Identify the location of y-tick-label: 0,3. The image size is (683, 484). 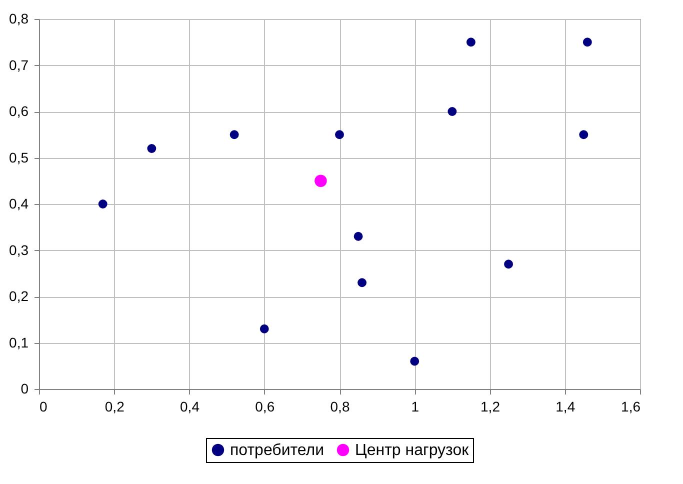
(19, 250).